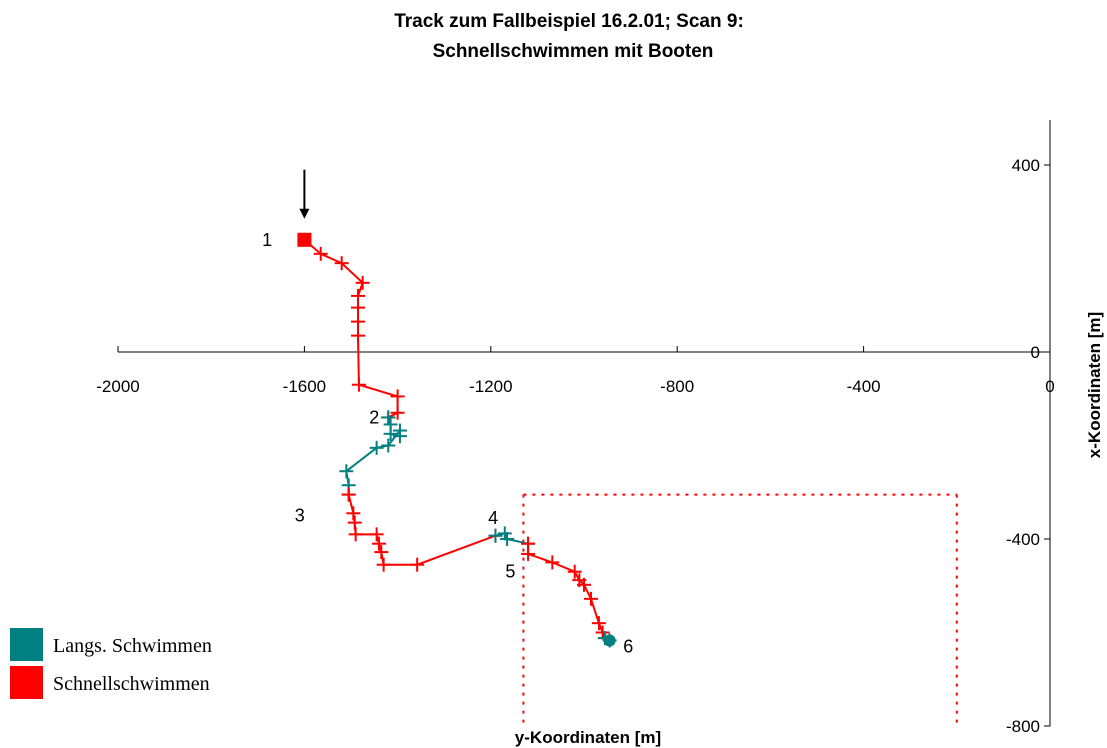 Image resolution: width=1107 pixels, height=748 pixels. I want to click on point-label: 1, so click(267, 240).